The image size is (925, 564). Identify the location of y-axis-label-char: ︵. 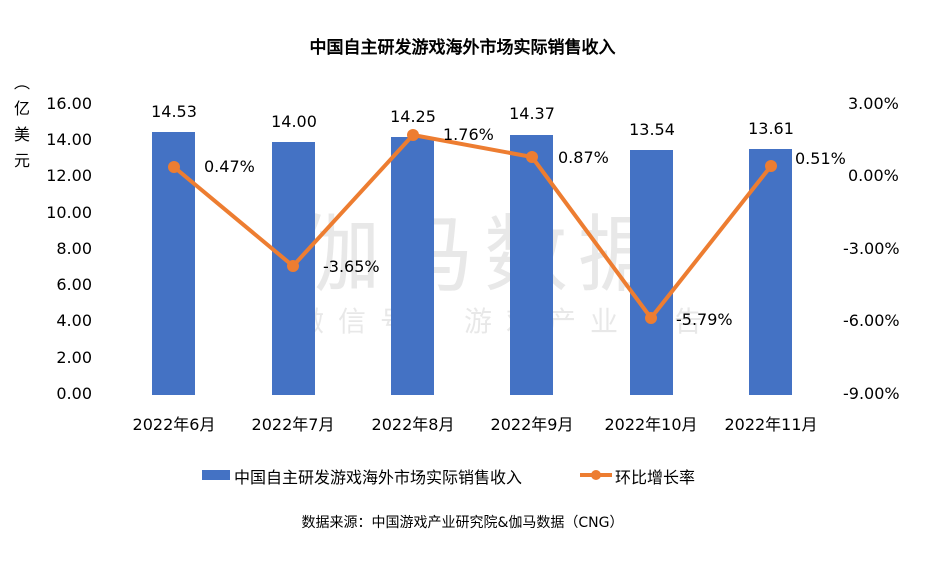
(21, 82).